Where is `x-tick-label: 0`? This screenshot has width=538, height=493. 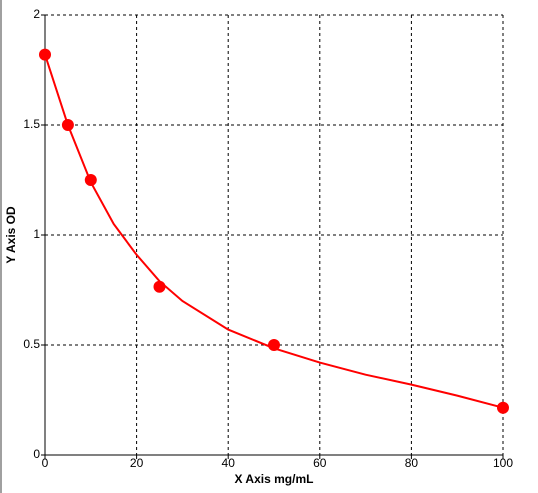
x-tick-label: 0 is located at coordinates (45, 463).